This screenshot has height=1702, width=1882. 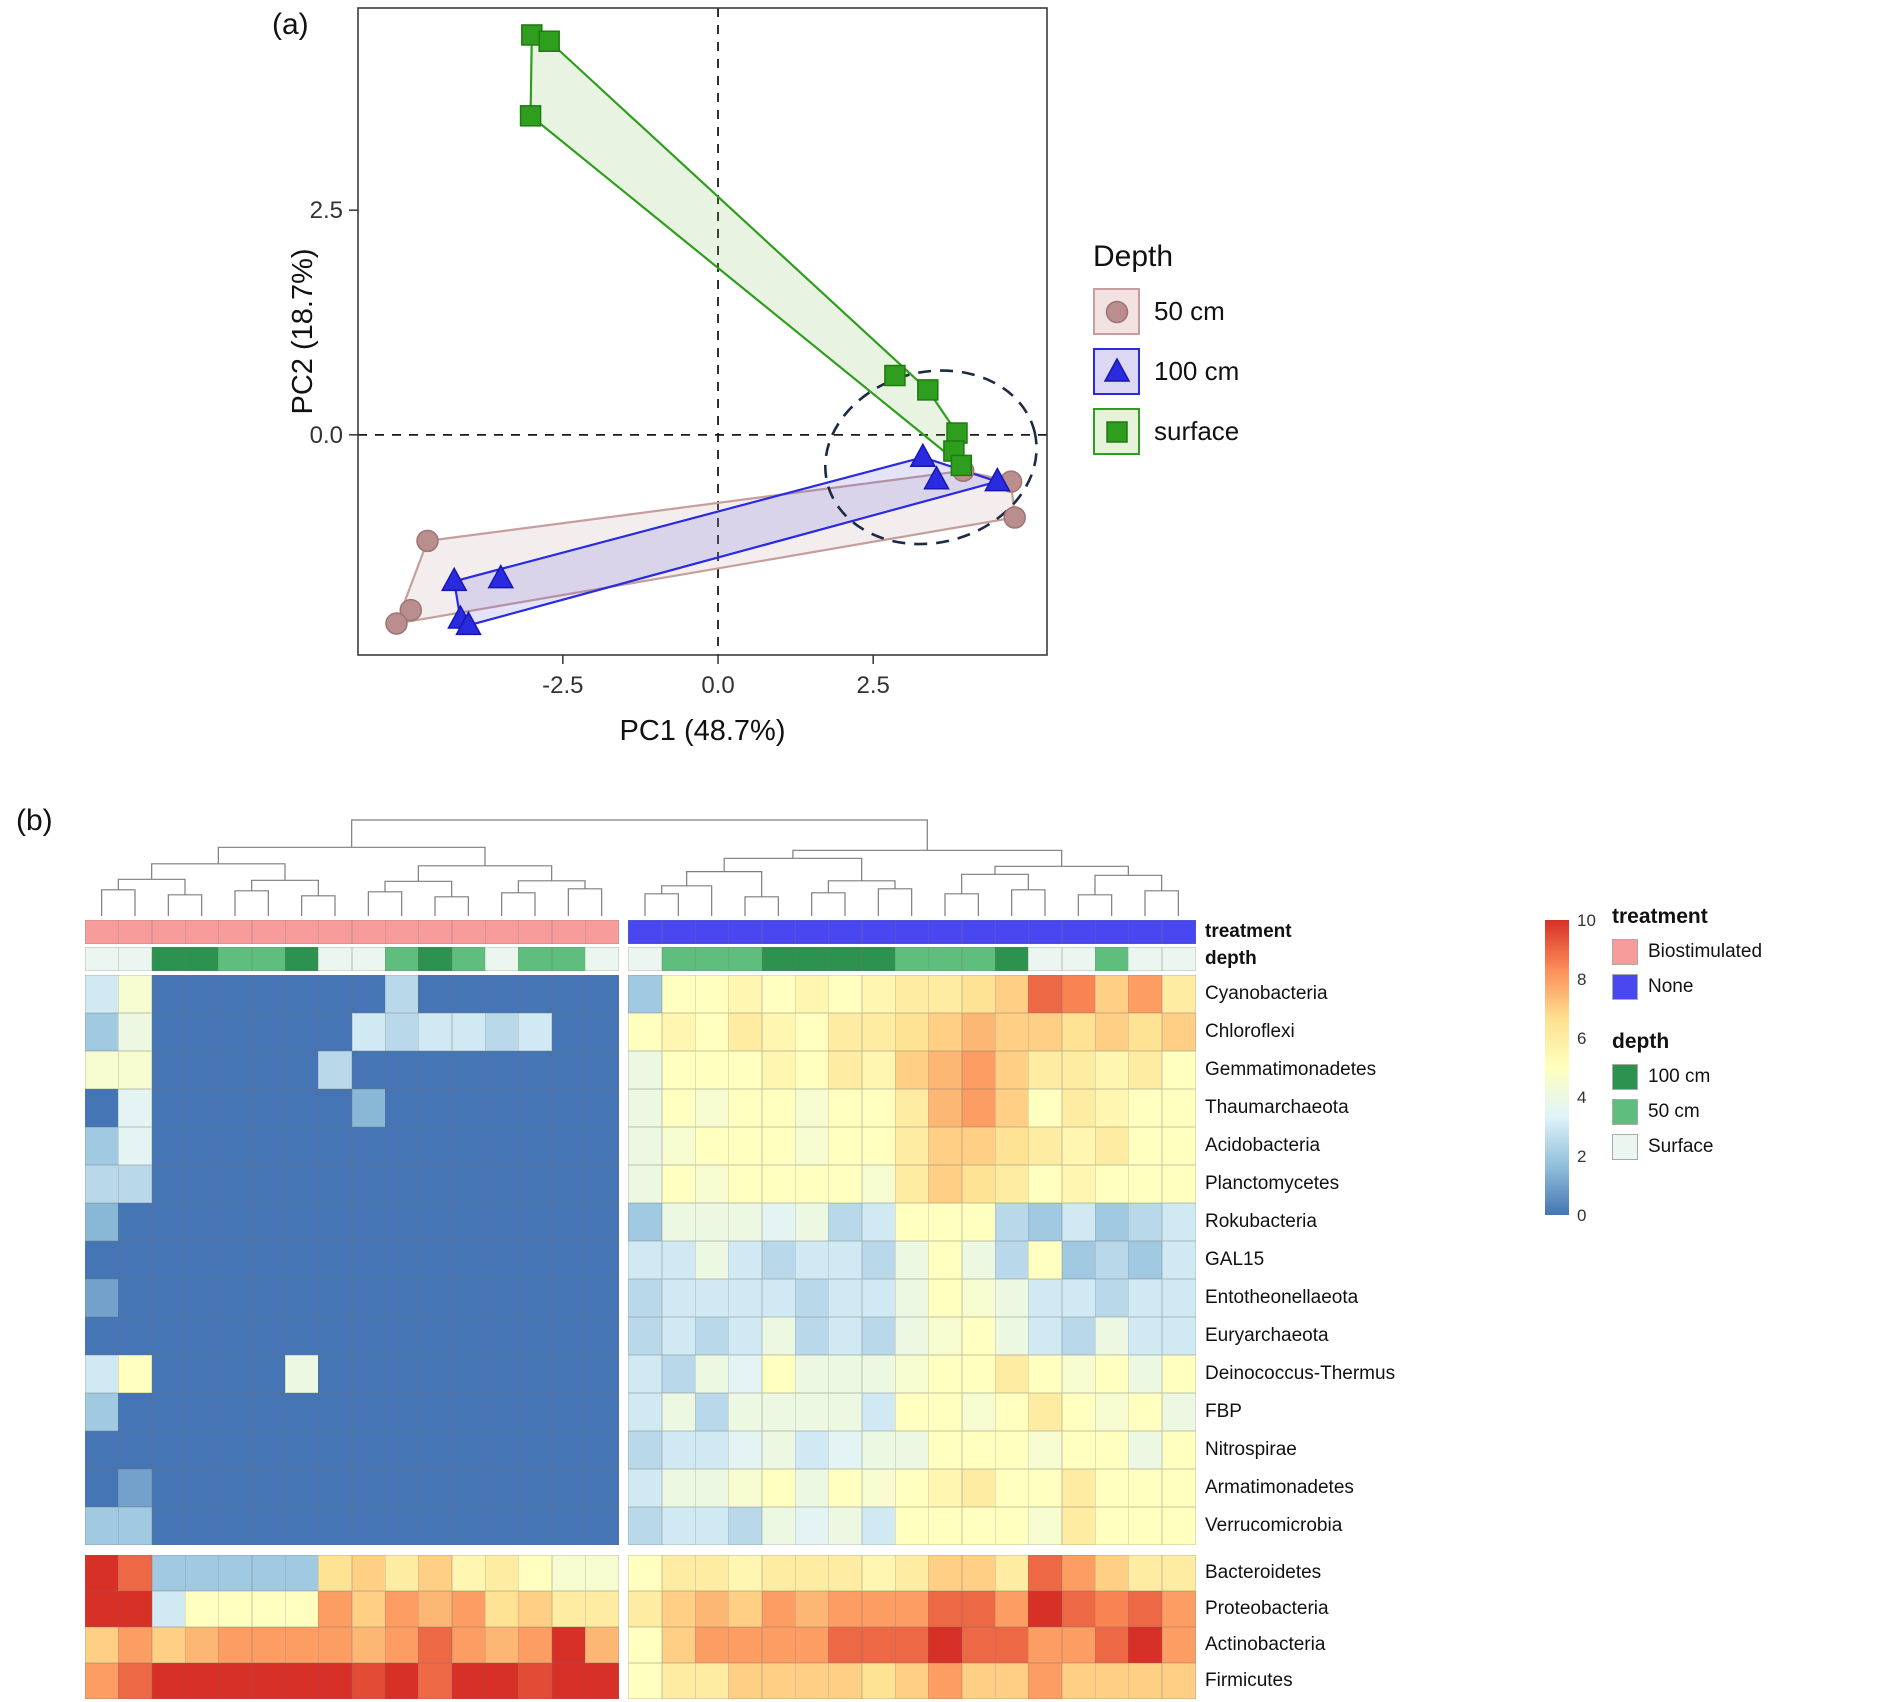 I want to click on row-label: Bacteroidetes, so click(x=1263, y=1572).